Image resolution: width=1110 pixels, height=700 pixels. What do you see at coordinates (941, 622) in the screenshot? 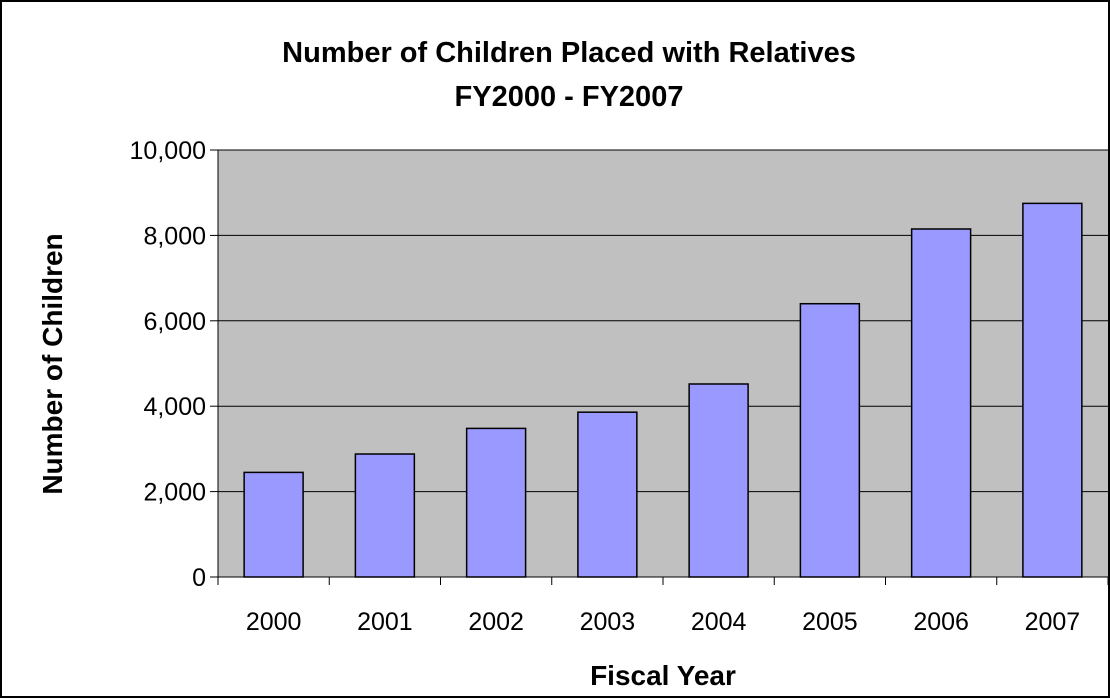
I see `x-tick-label: 2006` at bounding box center [941, 622].